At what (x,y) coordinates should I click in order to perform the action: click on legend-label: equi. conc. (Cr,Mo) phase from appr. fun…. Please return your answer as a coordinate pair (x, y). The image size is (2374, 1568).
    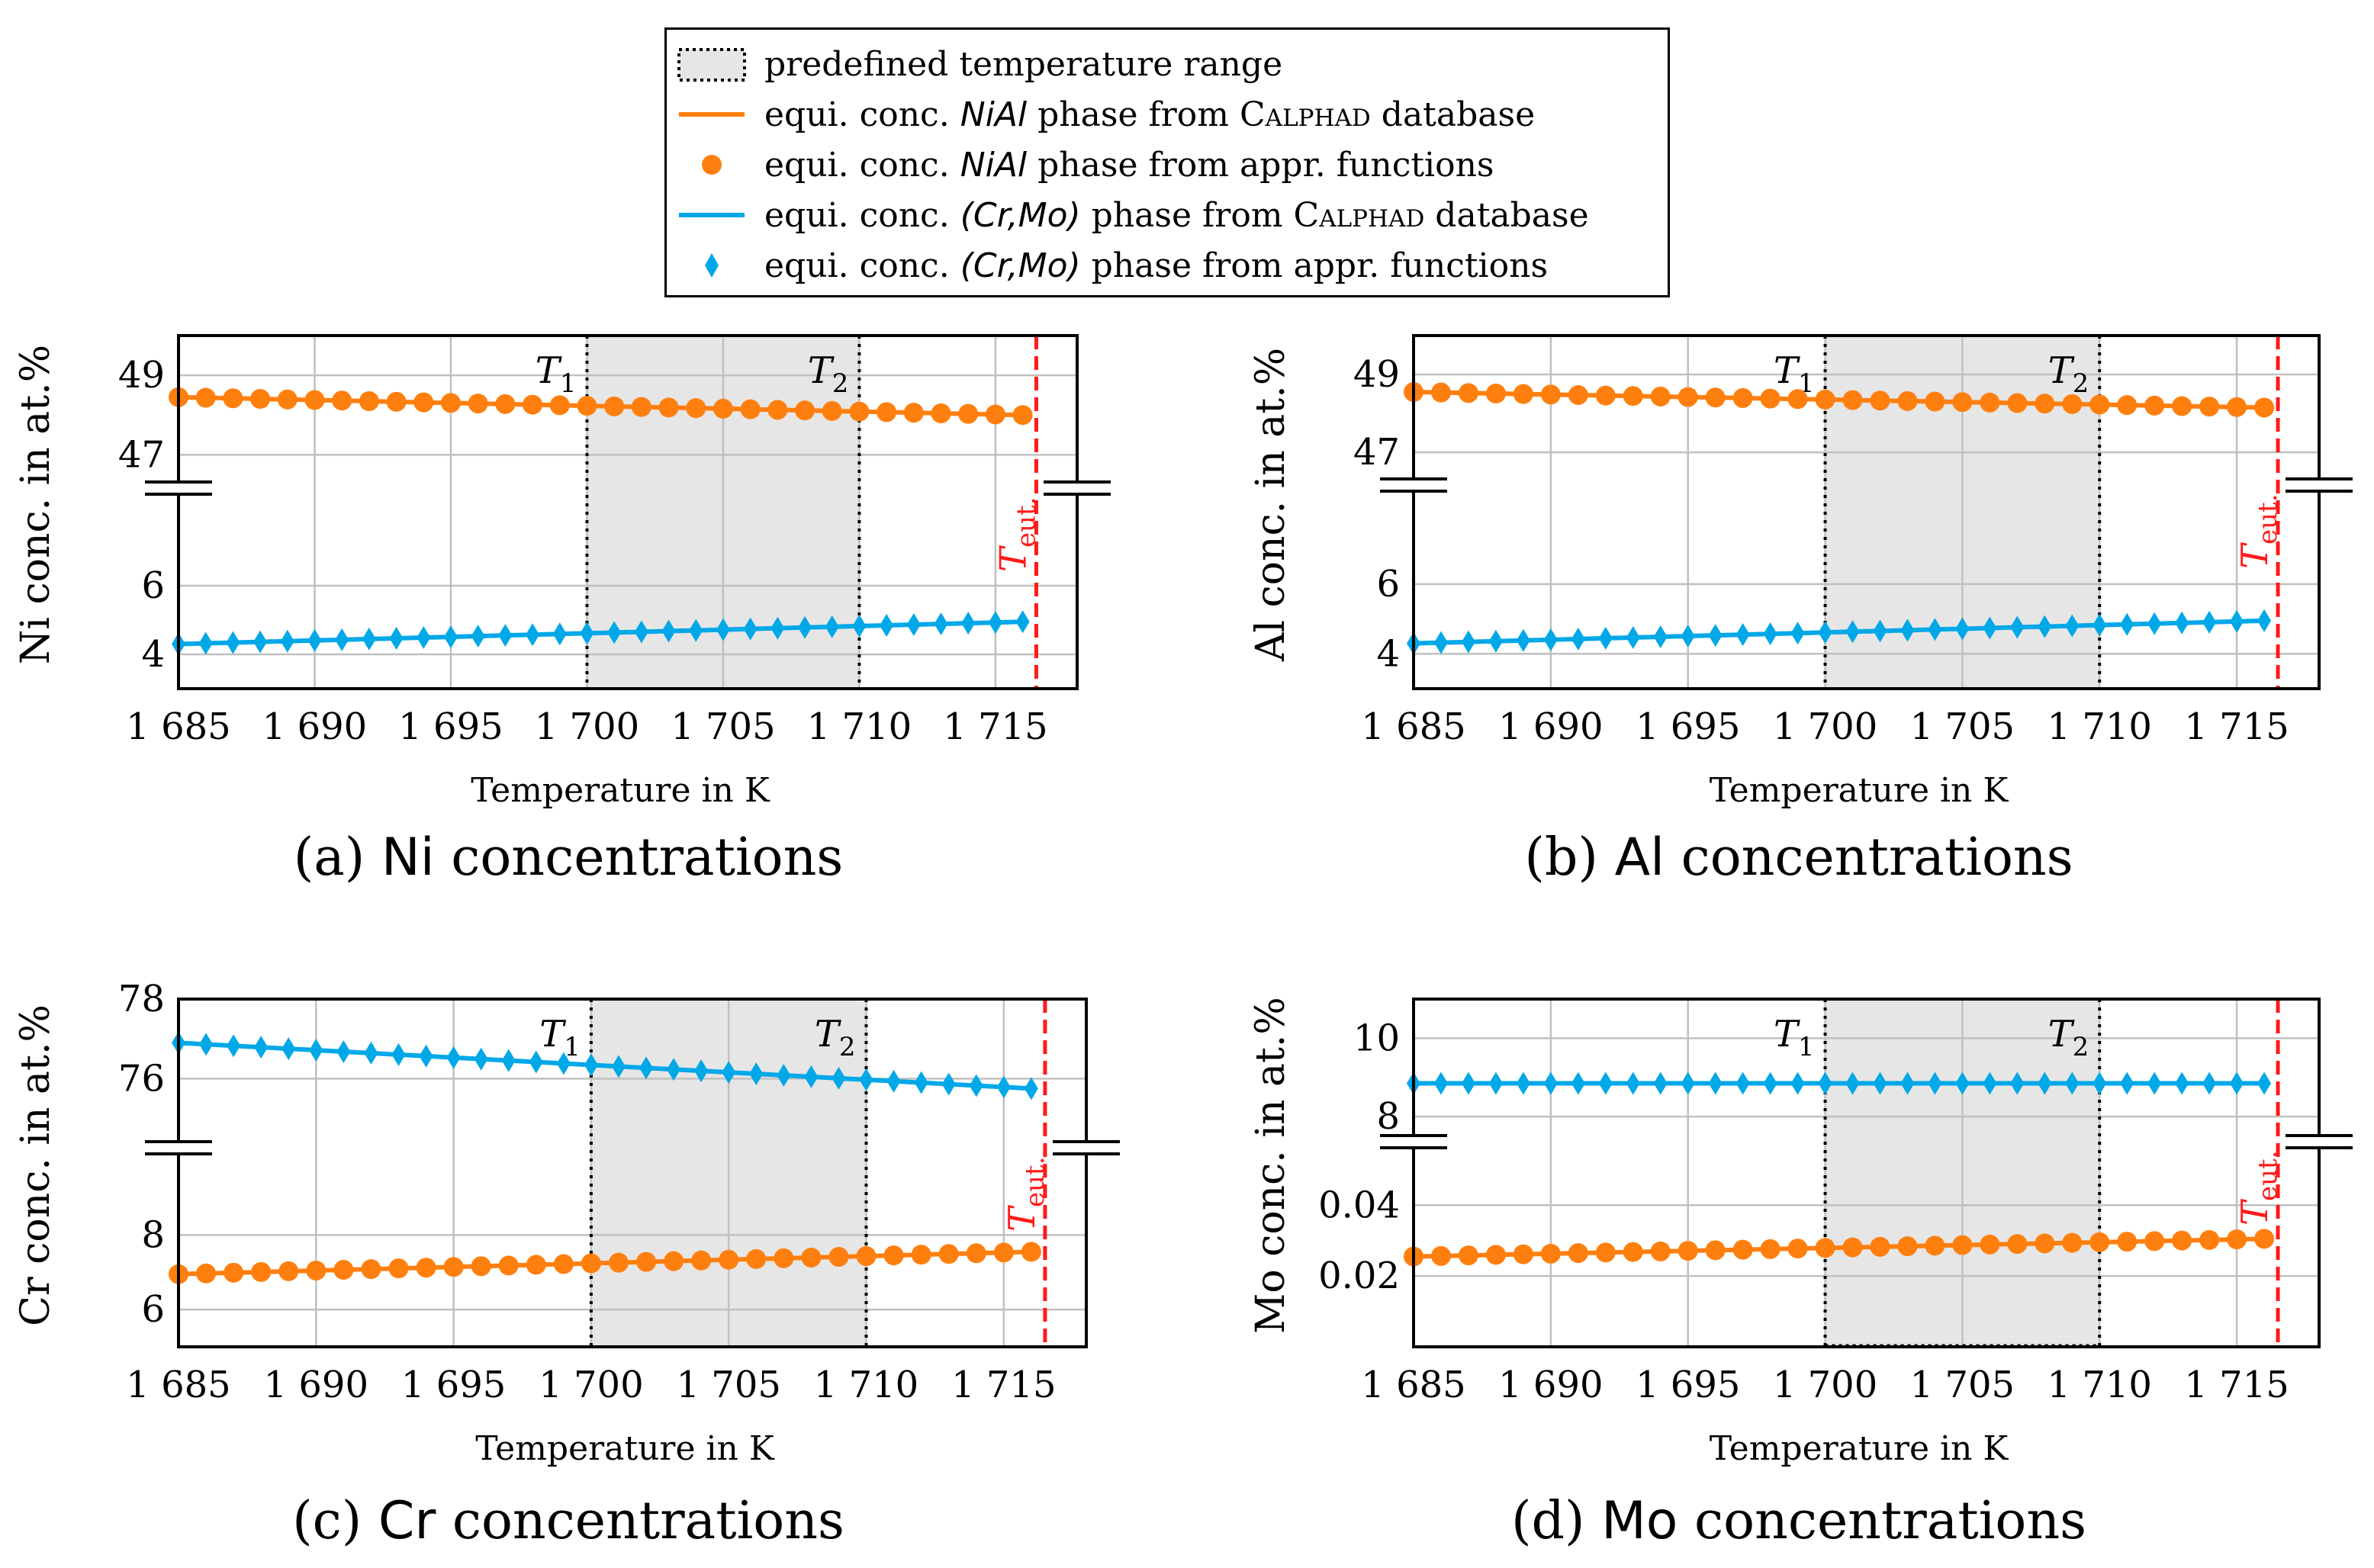
    Looking at the image, I should click on (1156, 265).